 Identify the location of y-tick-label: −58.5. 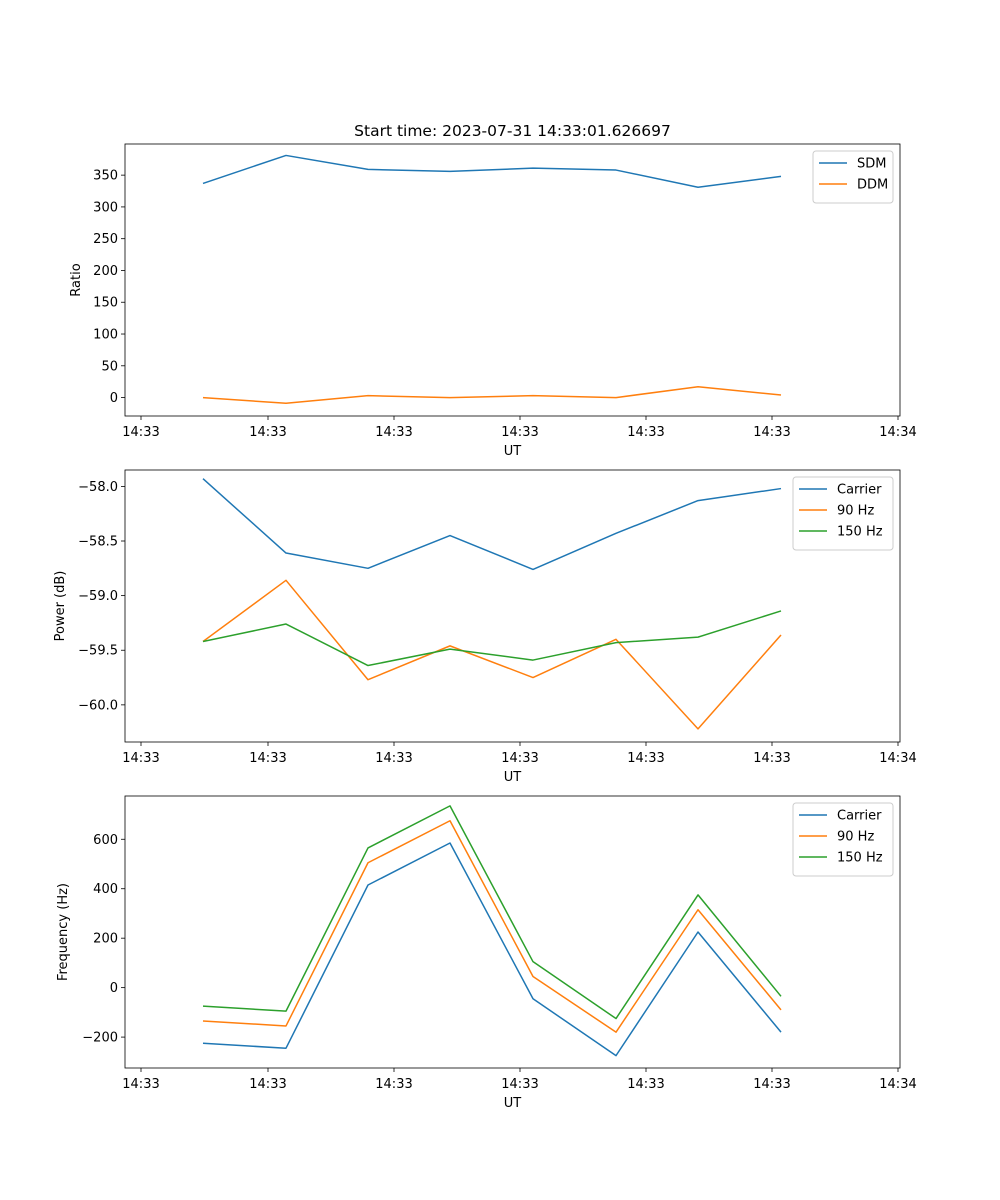
(98, 542).